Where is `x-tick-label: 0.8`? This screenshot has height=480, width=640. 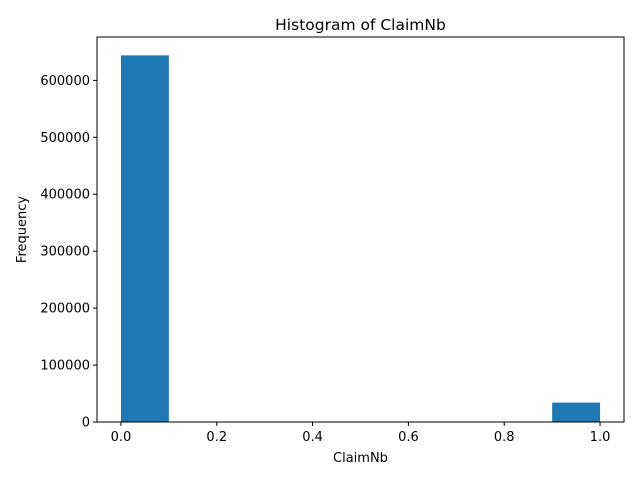
x-tick-label: 0.8 is located at coordinates (504, 437).